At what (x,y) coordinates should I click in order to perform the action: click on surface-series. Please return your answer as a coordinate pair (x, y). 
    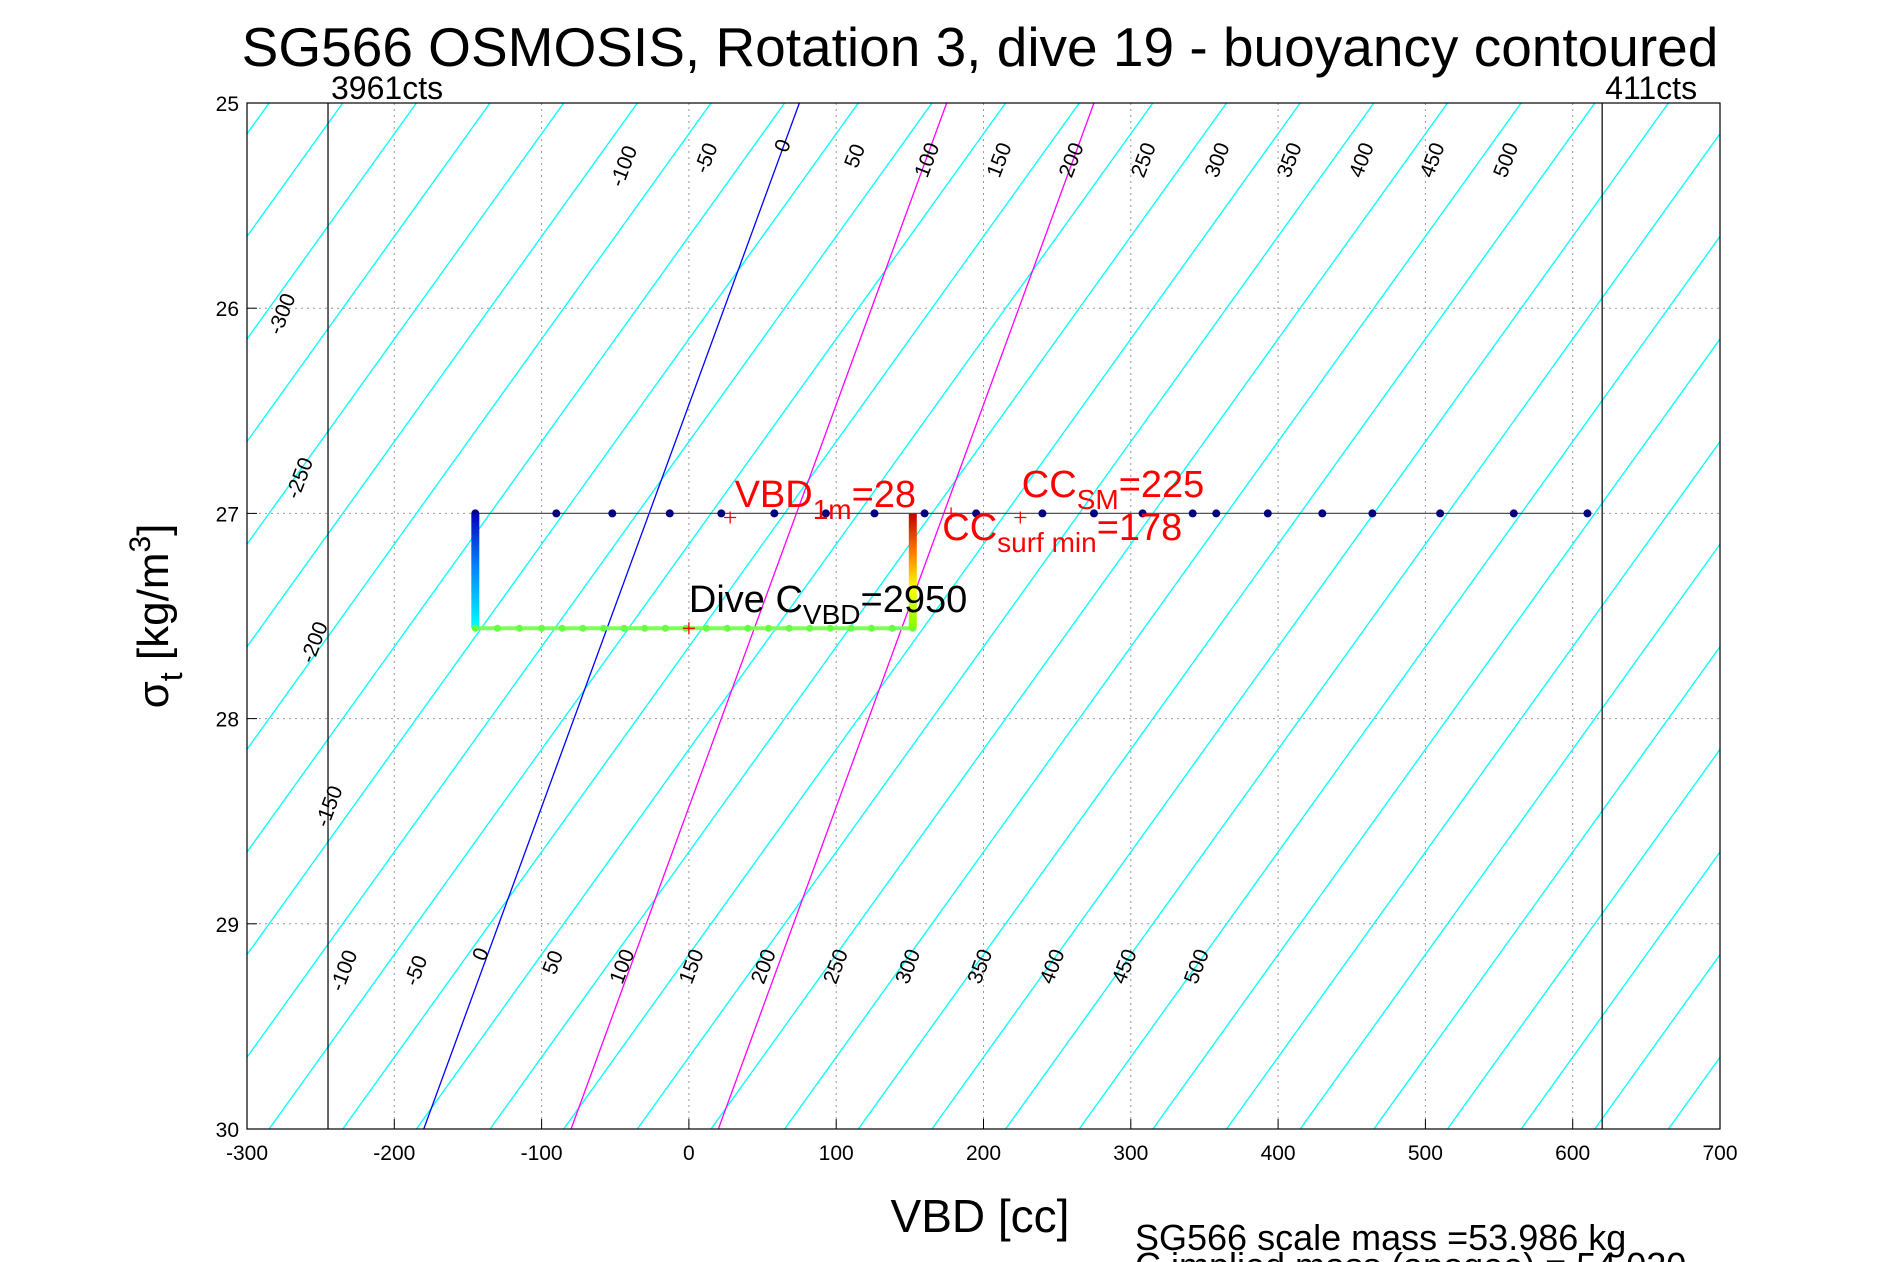
    Looking at the image, I should click on (1031, 513).